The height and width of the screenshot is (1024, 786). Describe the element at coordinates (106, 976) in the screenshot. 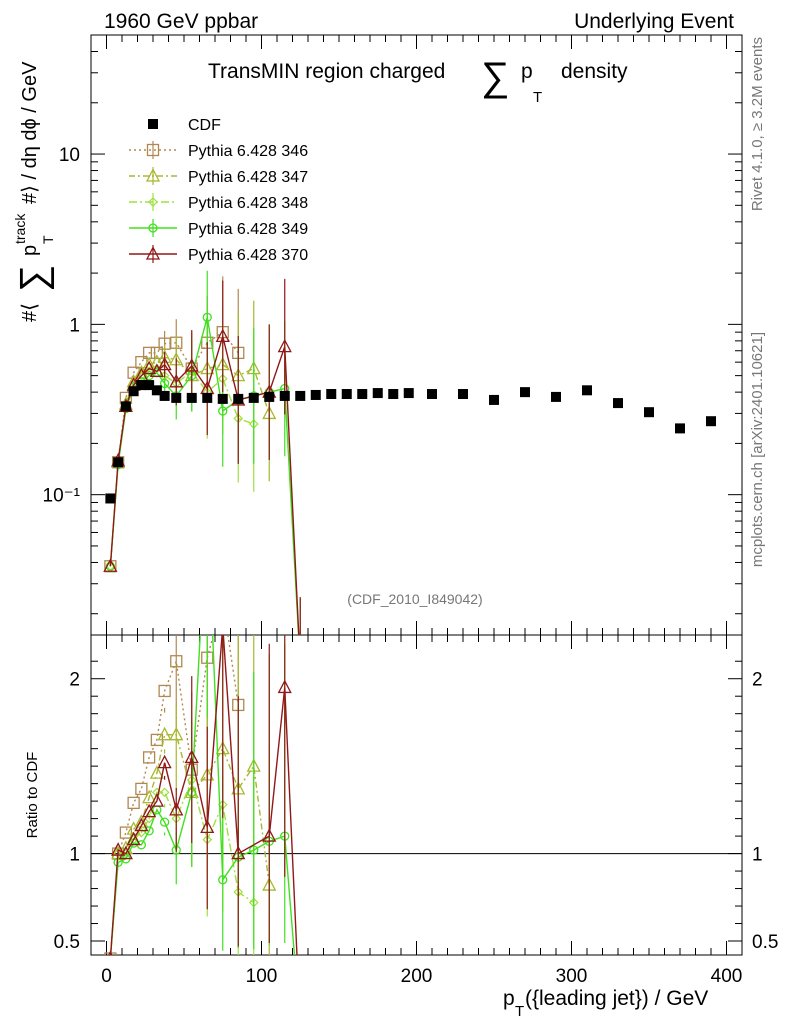

I see `x-tick-label: 0` at that location.